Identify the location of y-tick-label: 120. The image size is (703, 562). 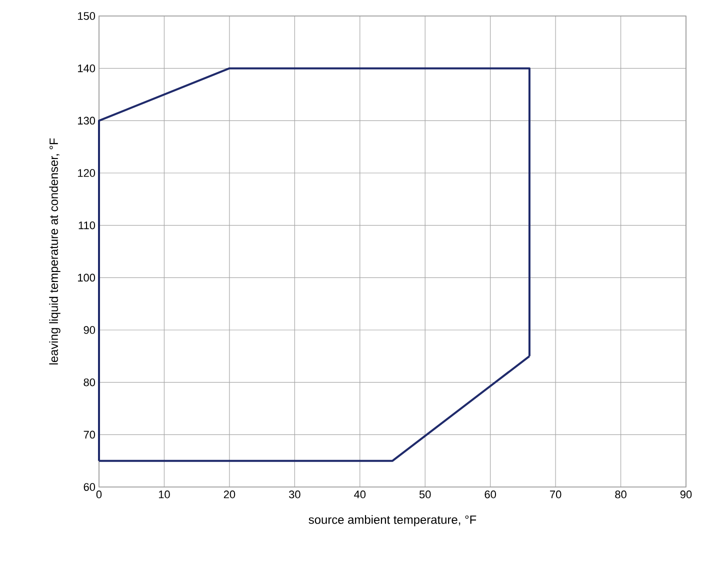
(87, 173).